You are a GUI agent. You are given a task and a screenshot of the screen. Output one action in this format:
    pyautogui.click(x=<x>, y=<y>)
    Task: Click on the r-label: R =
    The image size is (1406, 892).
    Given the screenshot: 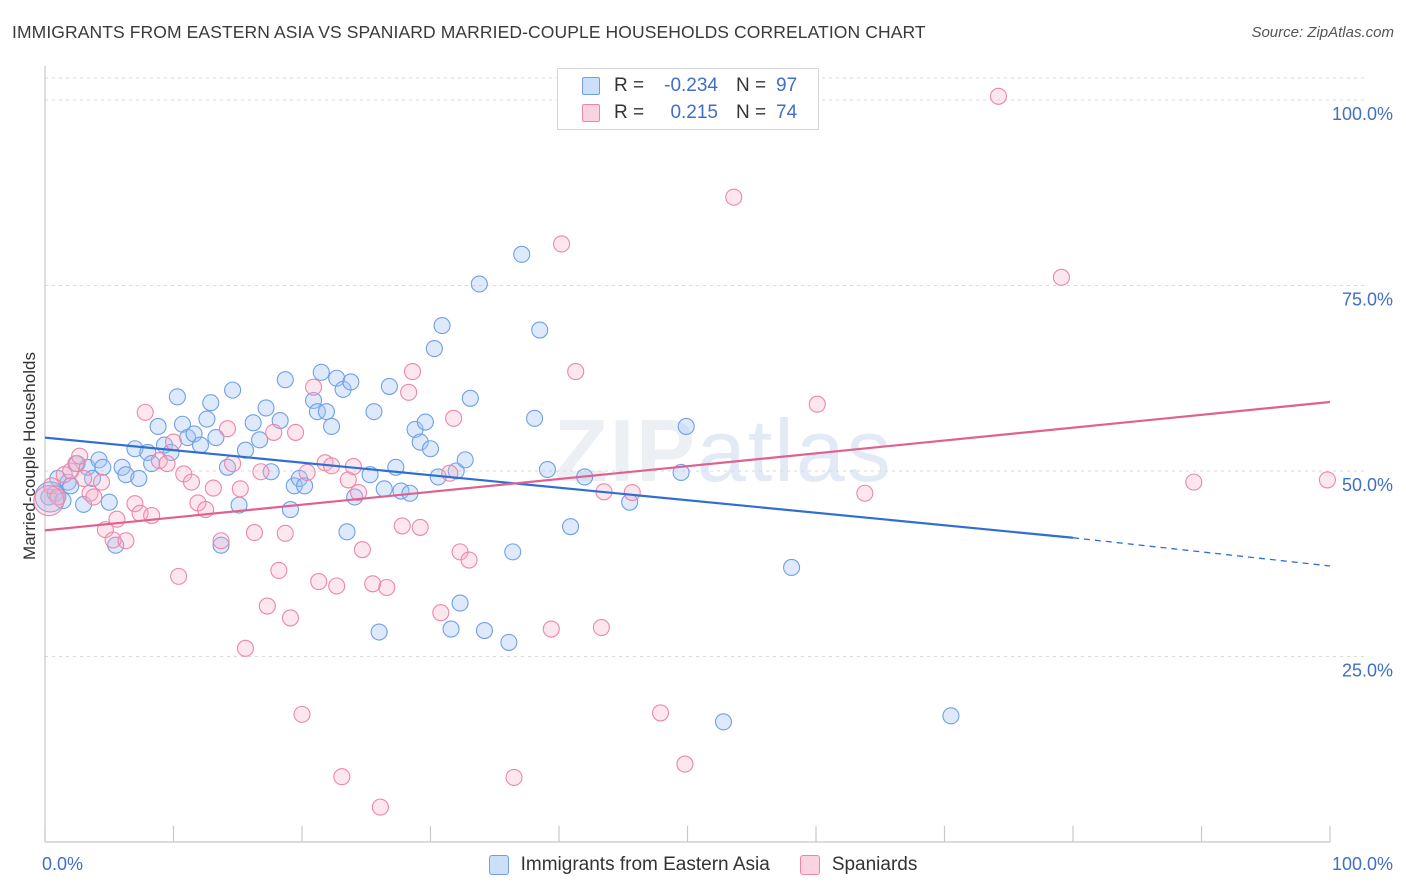 What is the action you would take?
    pyautogui.click(x=629, y=112)
    